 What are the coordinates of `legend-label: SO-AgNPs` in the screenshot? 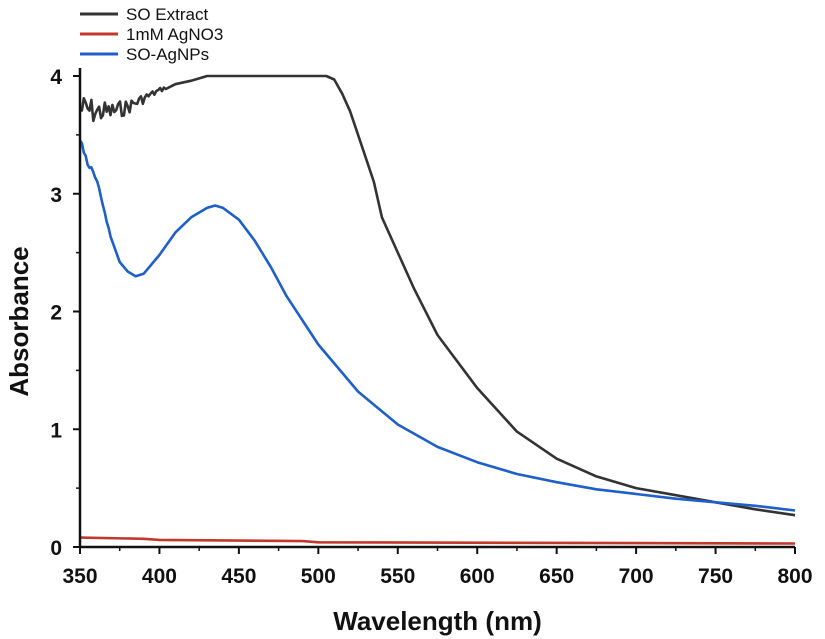 It's located at (167, 54).